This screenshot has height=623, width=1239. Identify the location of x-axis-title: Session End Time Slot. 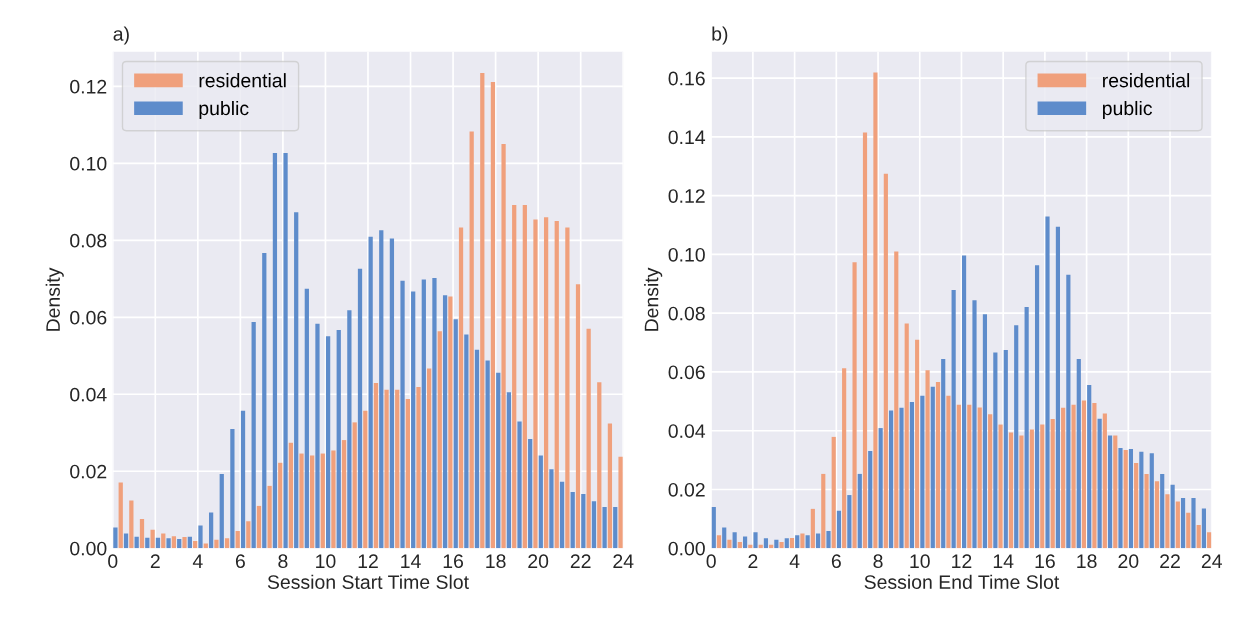
(962, 581).